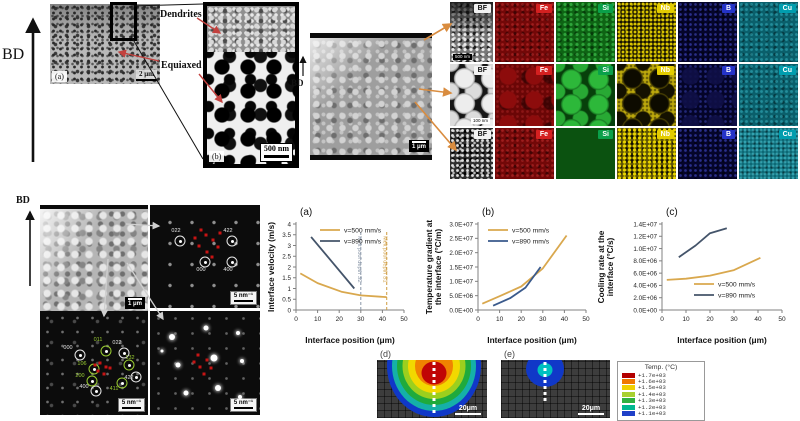  Describe the element at coordinates (123, 21) in the screenshot. I see `roi-rectangle` at that location.